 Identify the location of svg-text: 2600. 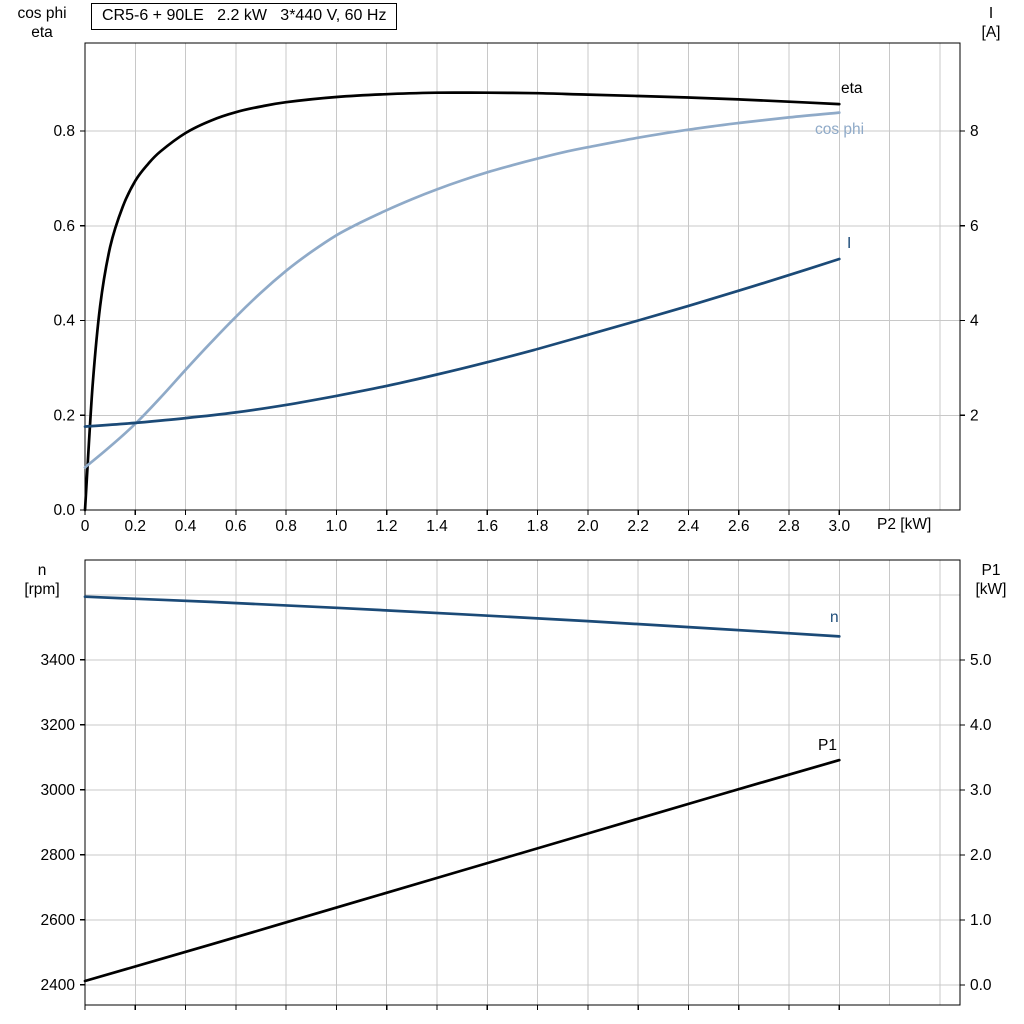
(58, 920).